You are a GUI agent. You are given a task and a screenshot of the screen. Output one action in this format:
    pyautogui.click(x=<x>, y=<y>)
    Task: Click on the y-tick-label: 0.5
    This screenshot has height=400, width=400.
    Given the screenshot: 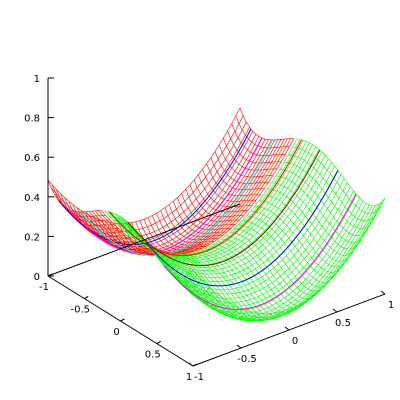 What is the action you would take?
    pyautogui.click(x=343, y=323)
    